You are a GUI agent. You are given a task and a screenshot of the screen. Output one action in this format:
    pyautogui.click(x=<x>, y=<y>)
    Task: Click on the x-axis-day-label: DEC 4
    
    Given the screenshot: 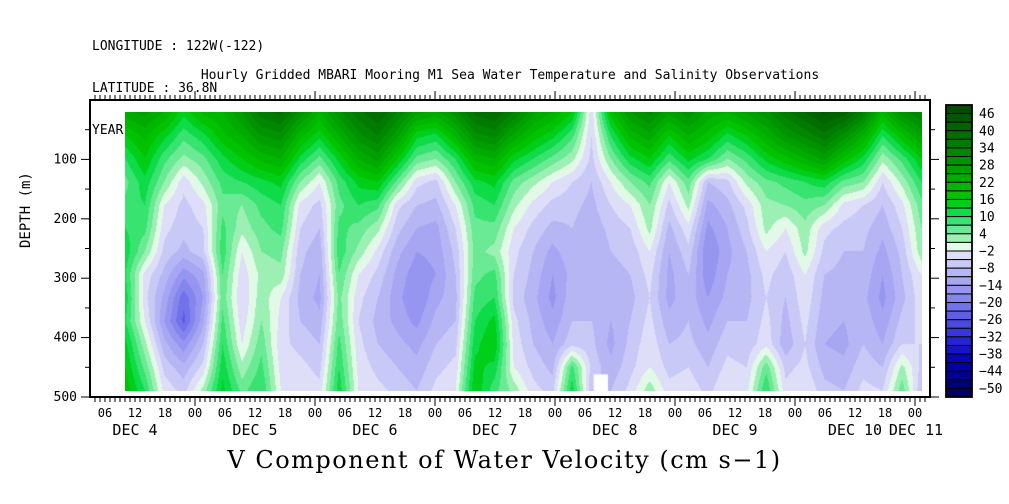 What is the action you would take?
    pyautogui.click(x=134, y=430)
    